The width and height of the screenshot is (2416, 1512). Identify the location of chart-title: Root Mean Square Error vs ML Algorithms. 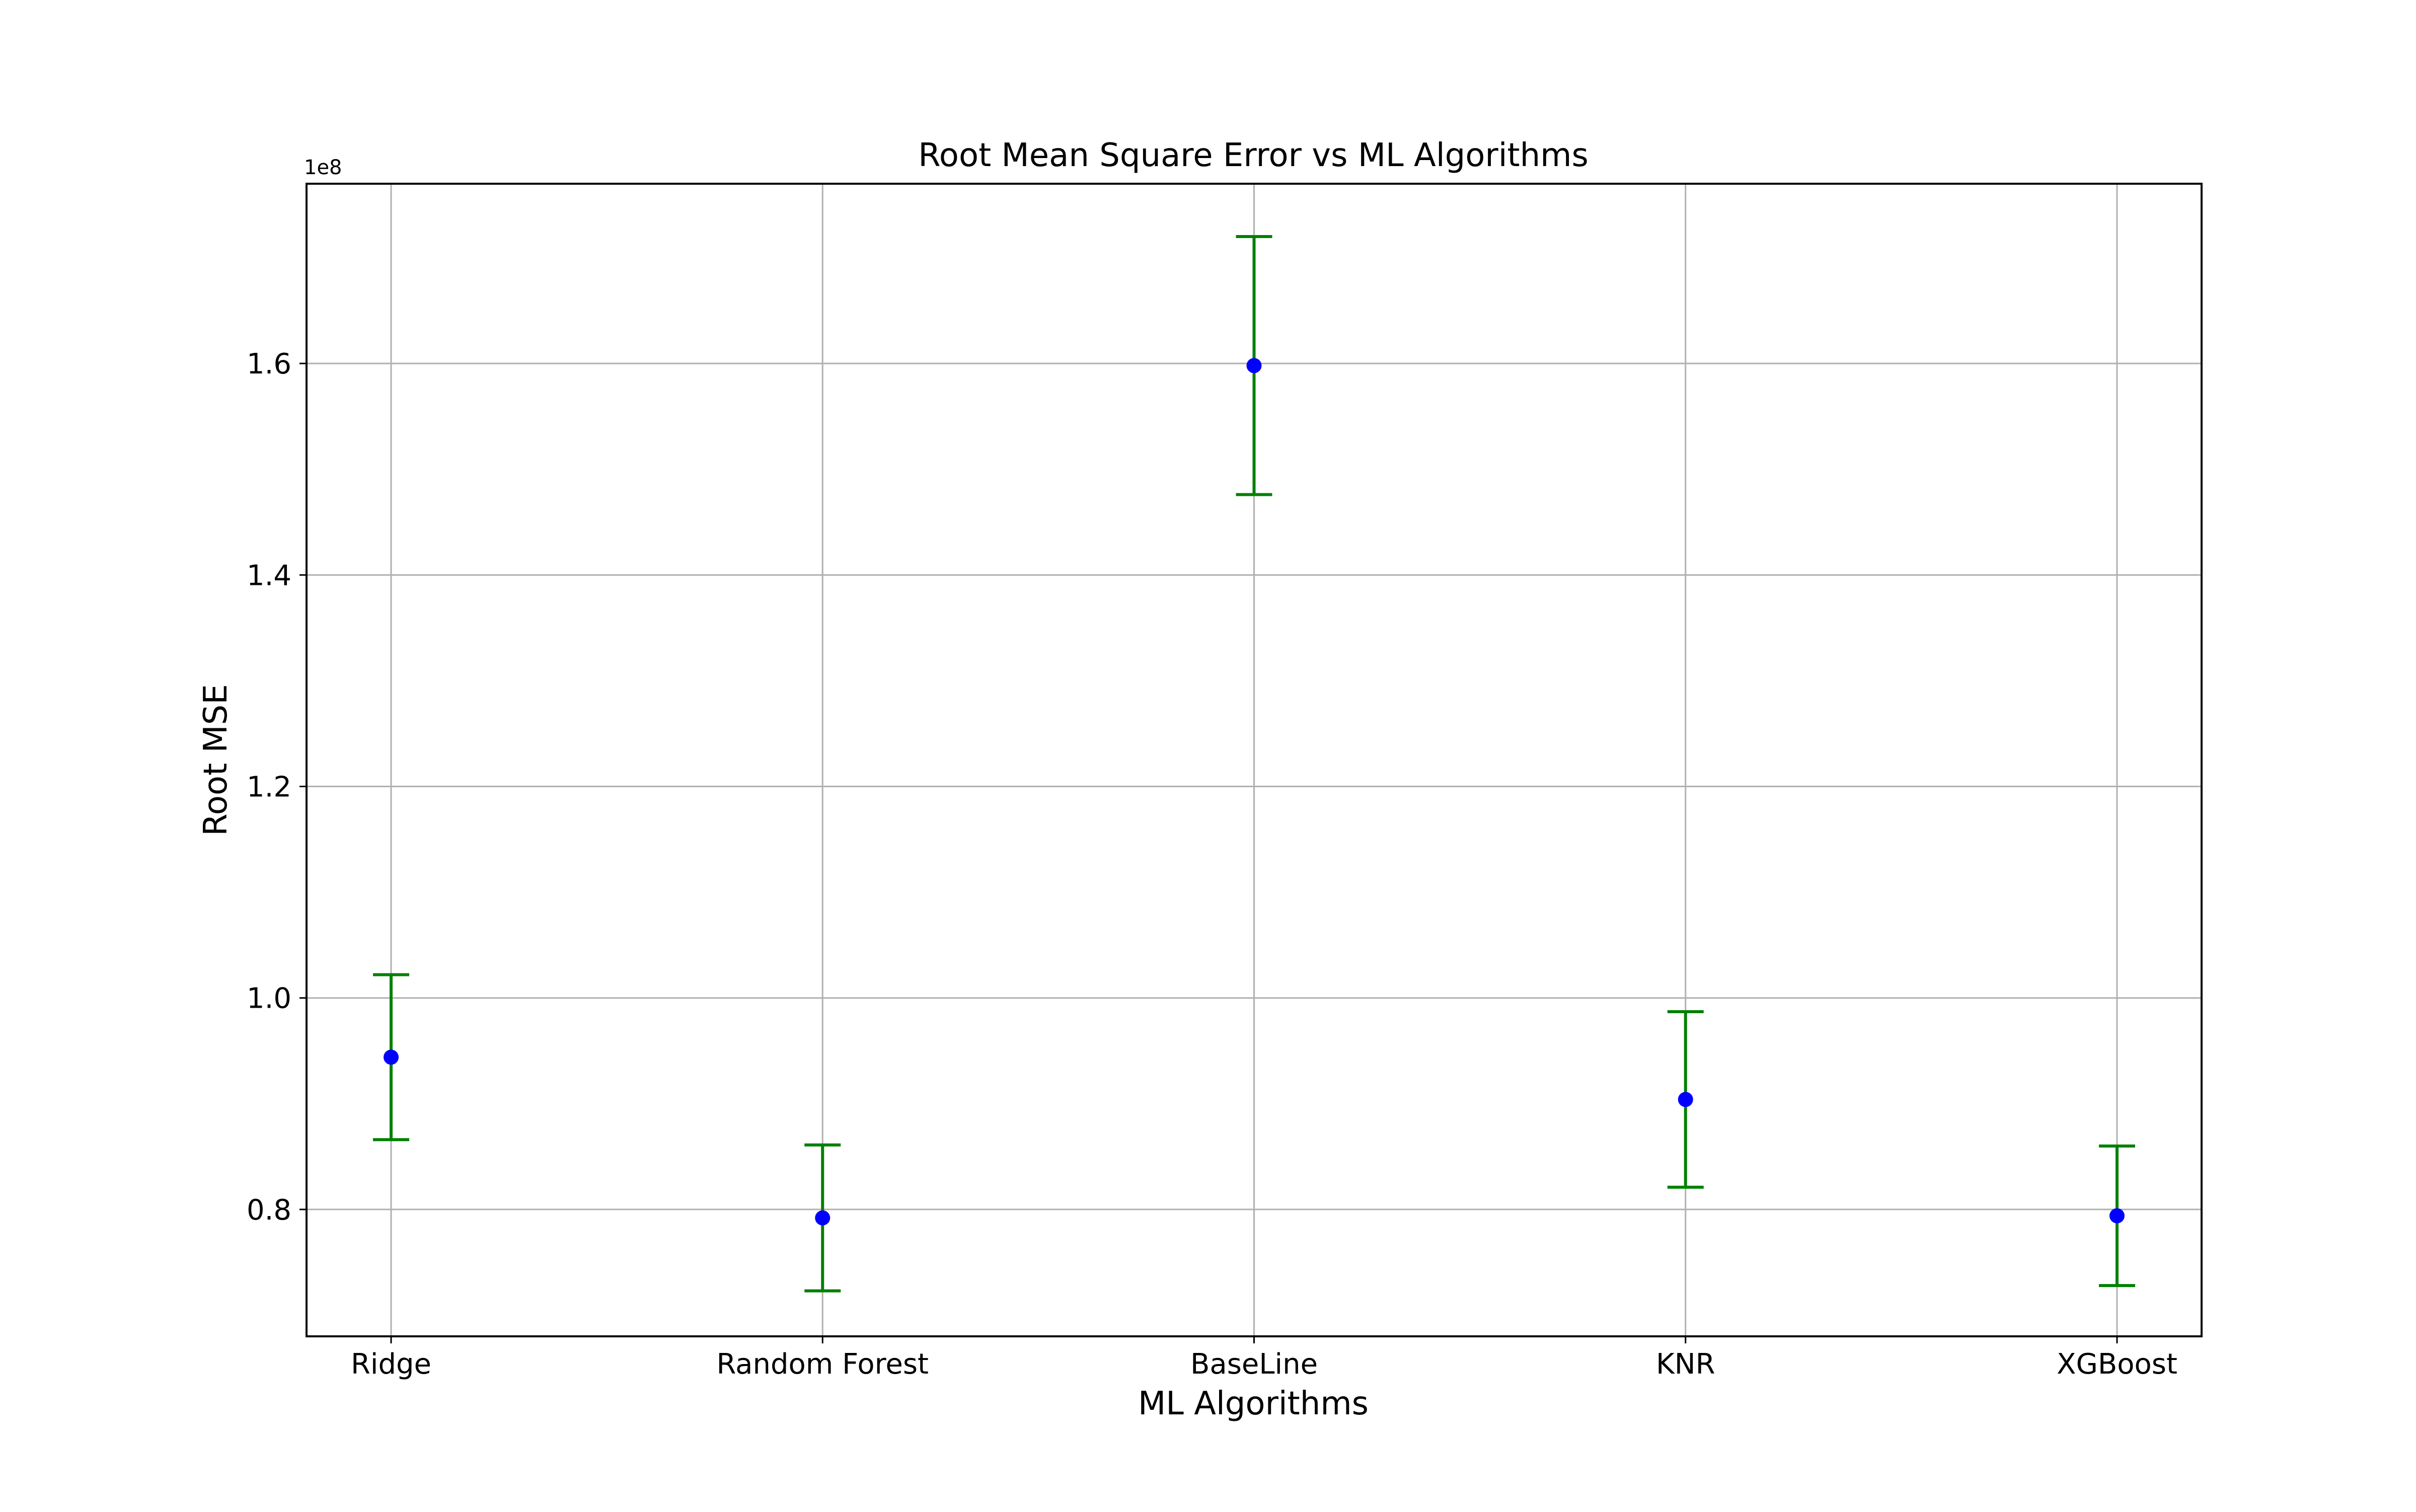
(1253, 155).